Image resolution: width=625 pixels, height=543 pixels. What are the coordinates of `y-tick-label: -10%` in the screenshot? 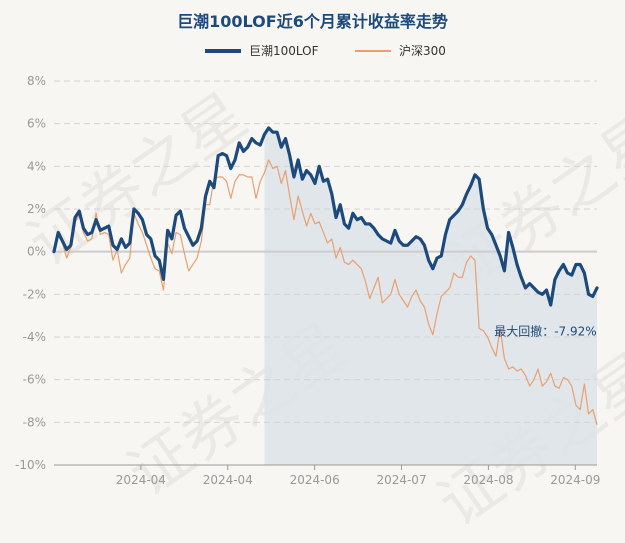 It's located at (30, 465).